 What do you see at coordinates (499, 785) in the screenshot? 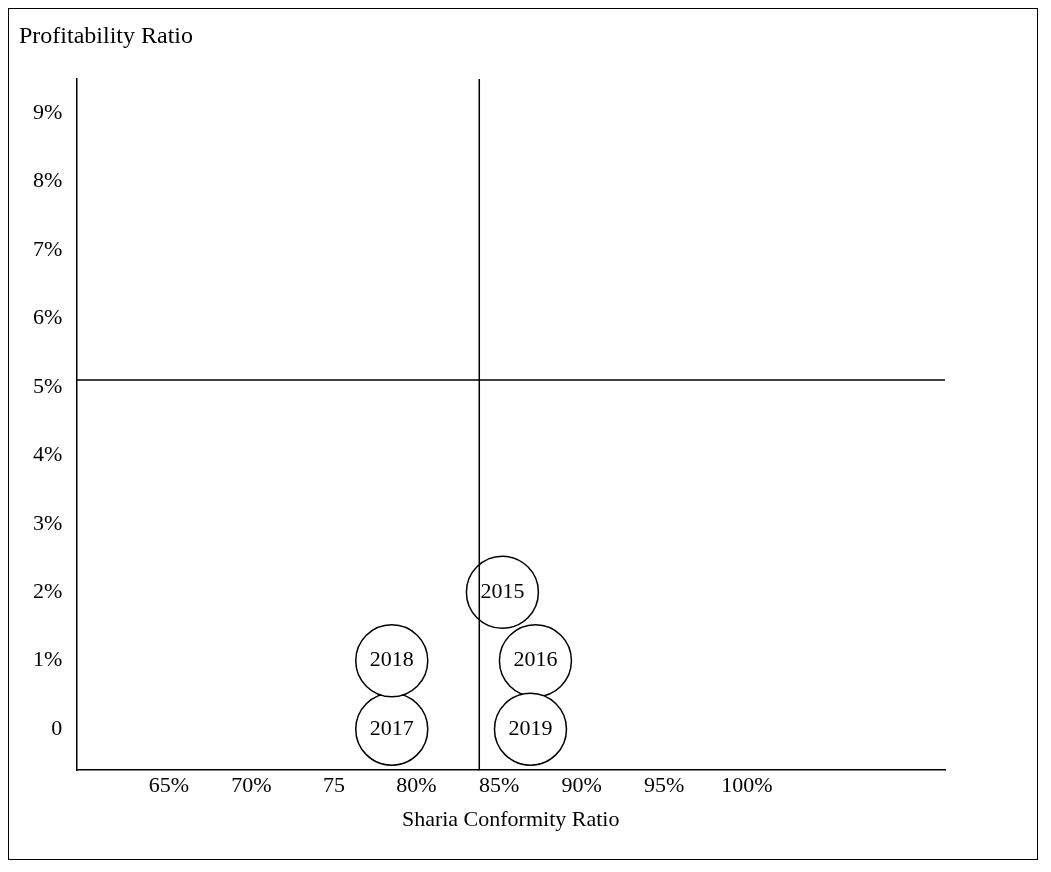
I see `x-tick-label: 85%` at bounding box center [499, 785].